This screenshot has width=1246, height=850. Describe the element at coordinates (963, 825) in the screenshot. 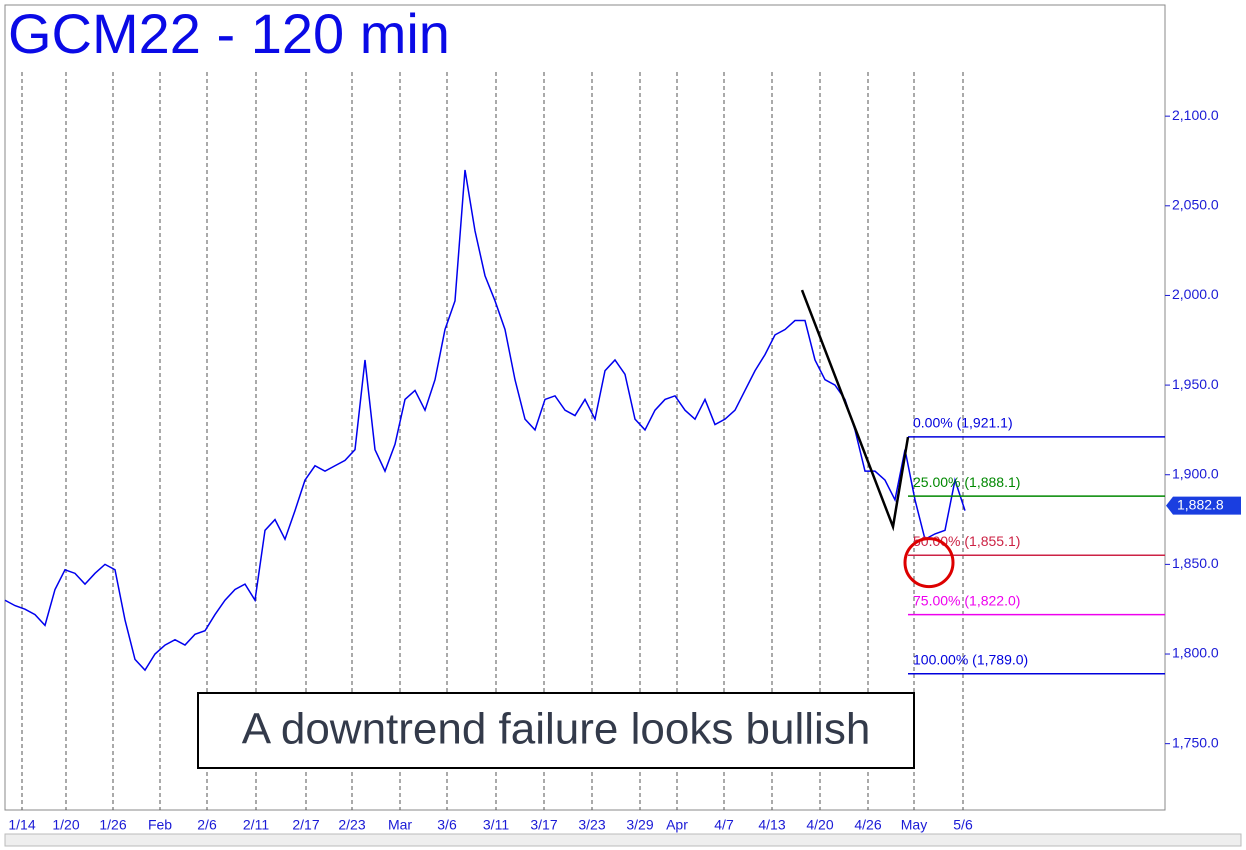

I see `x-tick-label: 5/6` at that location.